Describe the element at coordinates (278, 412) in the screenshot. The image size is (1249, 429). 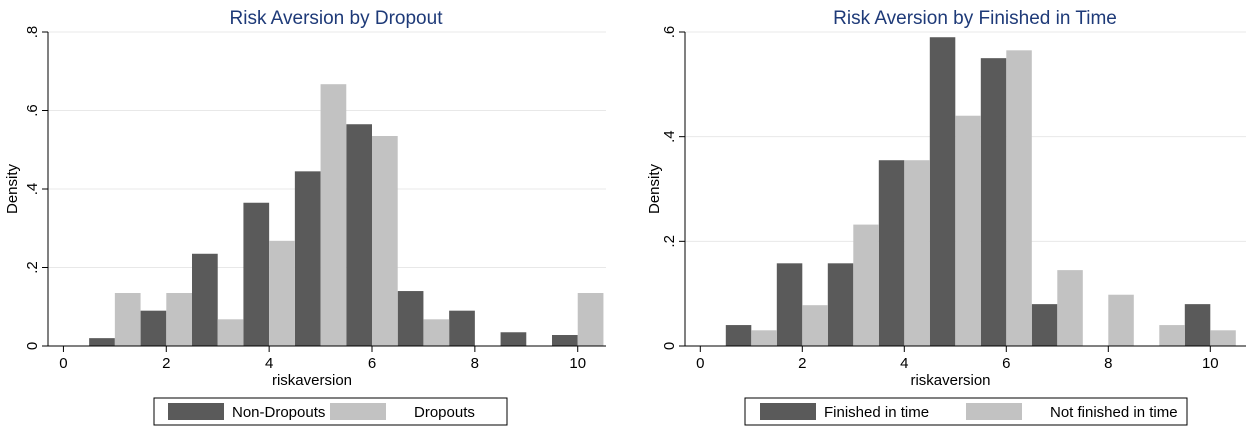
I see `legend-label: Non-Dropouts` at that location.